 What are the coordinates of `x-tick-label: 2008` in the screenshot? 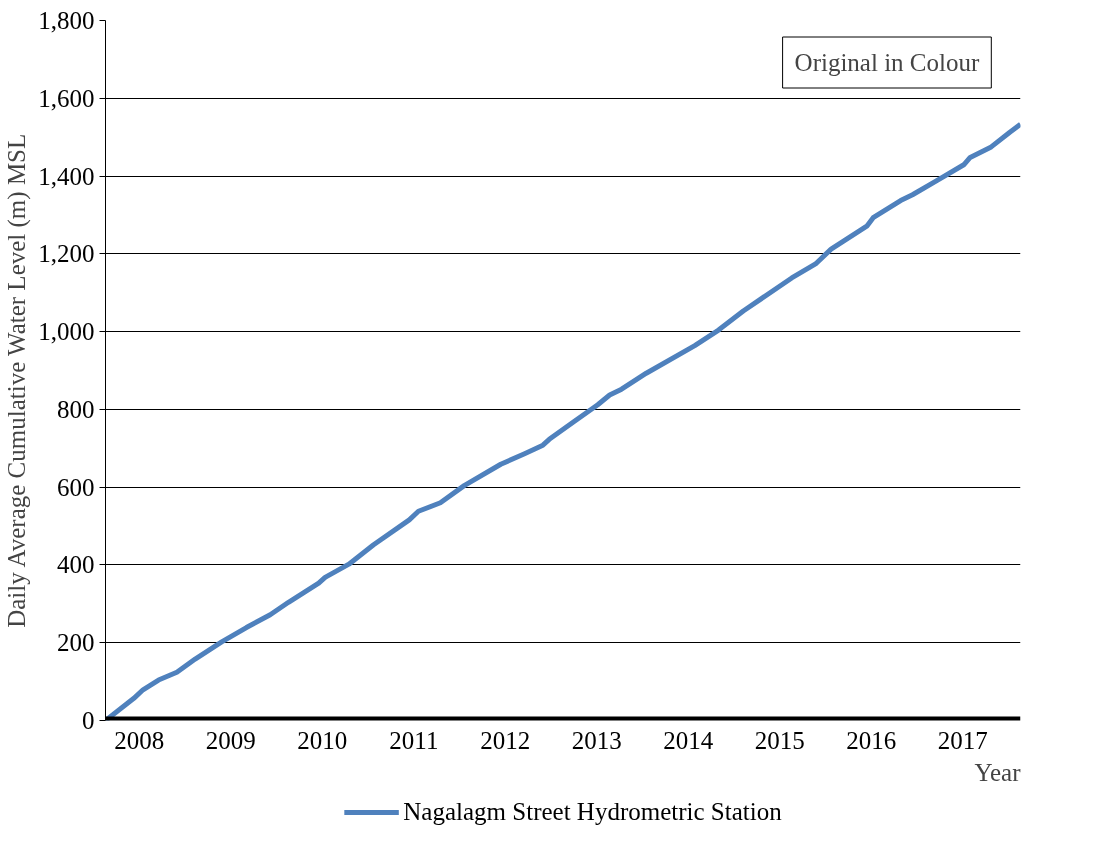 It's located at (139, 740).